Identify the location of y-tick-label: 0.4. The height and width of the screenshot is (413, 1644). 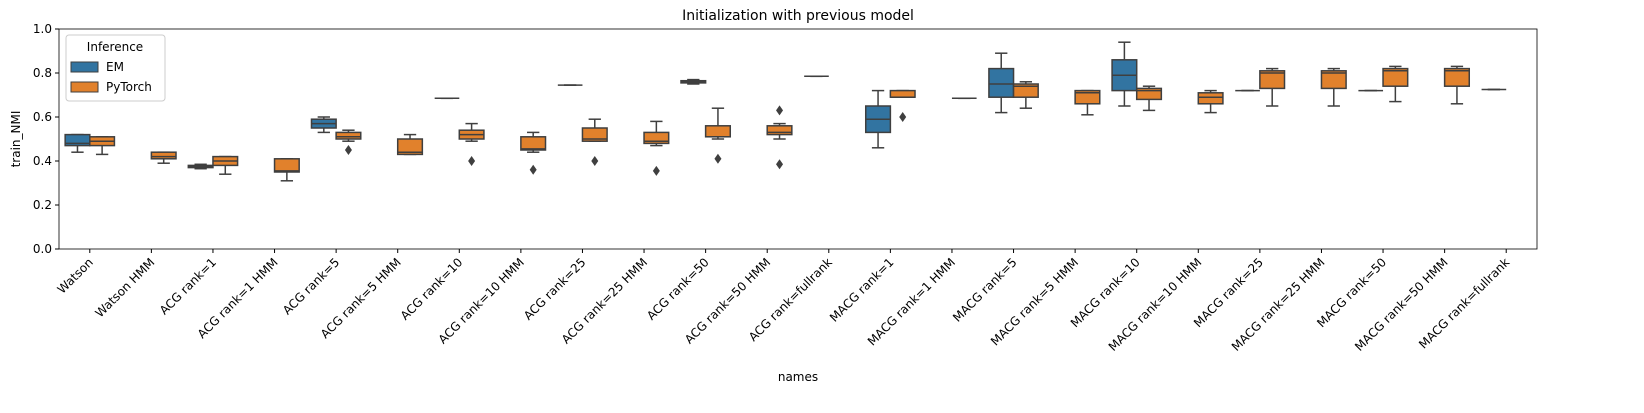
(42, 161).